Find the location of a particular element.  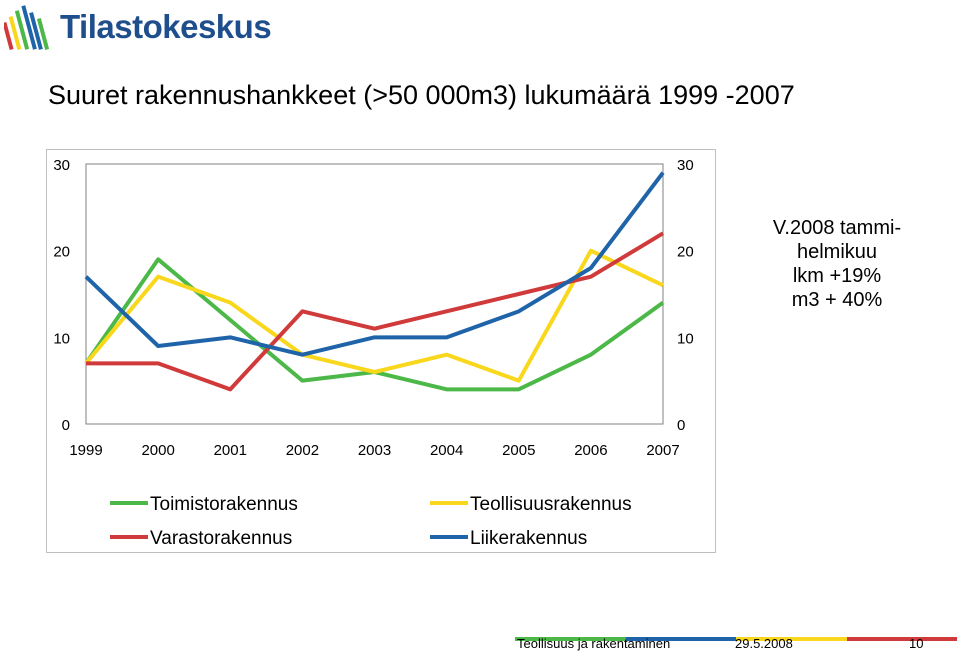

x-tick-label: 2003 is located at coordinates (374, 450).